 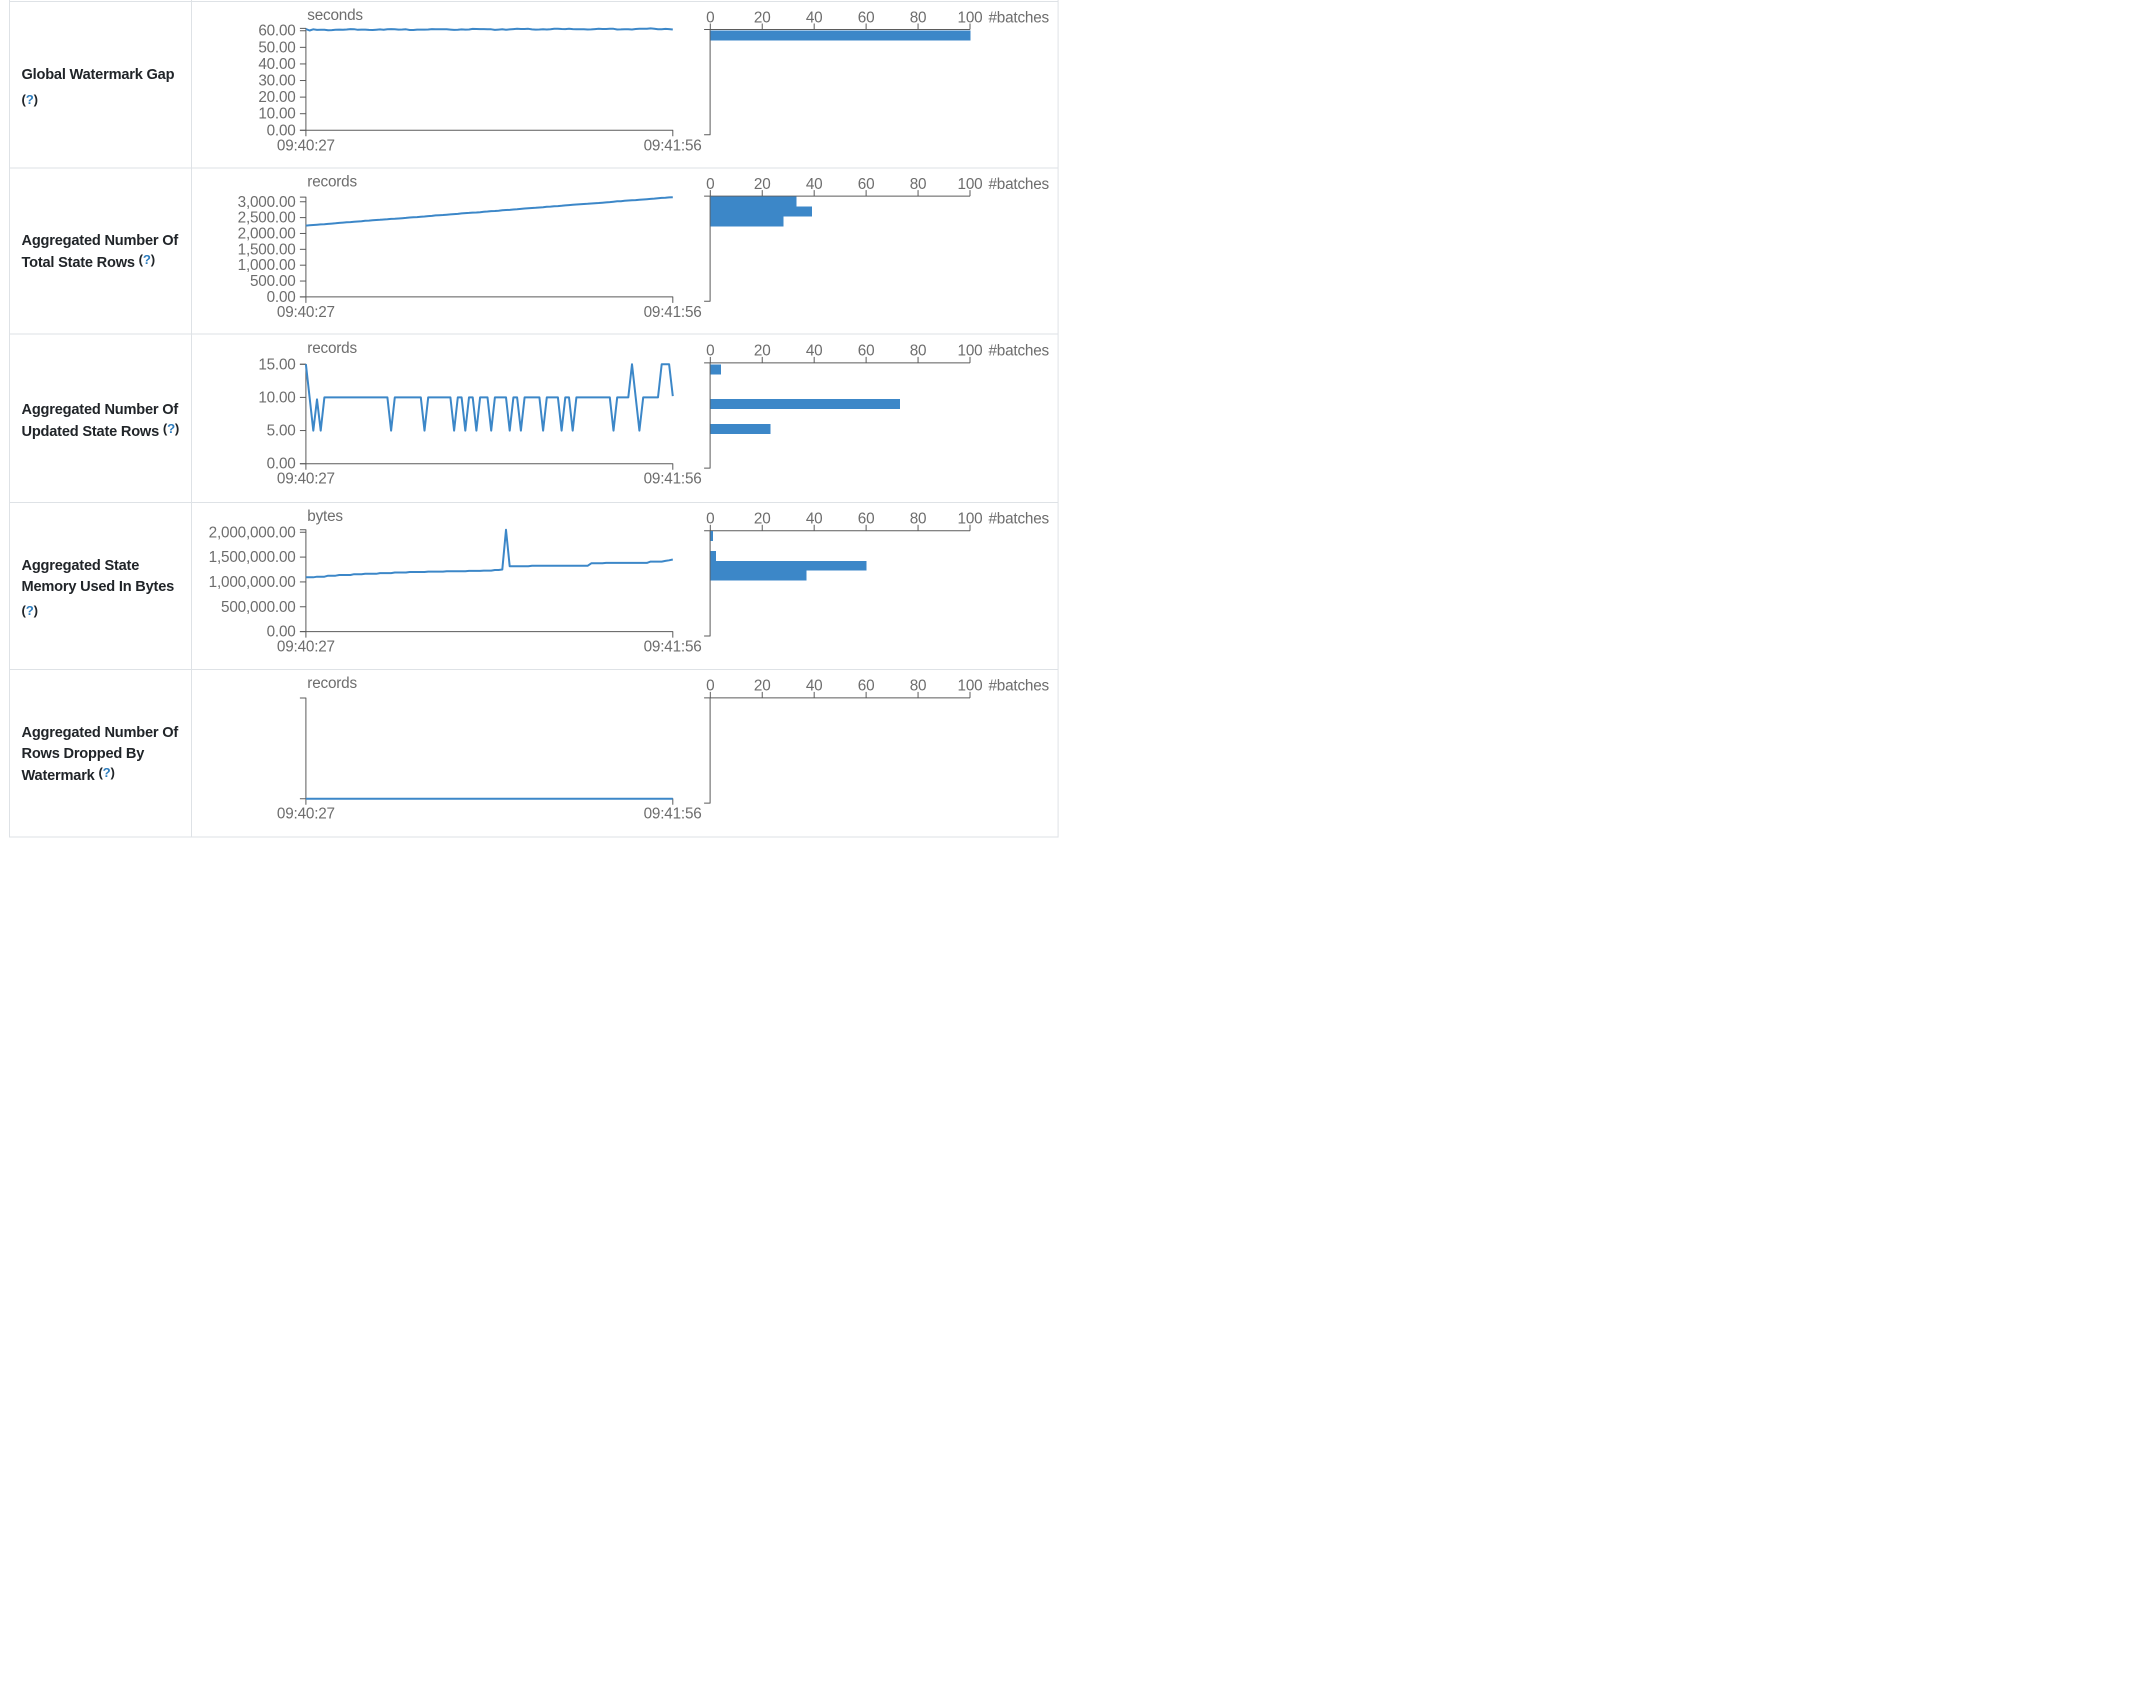 I want to click on svg-text: 2,500.00, so click(x=267, y=218).